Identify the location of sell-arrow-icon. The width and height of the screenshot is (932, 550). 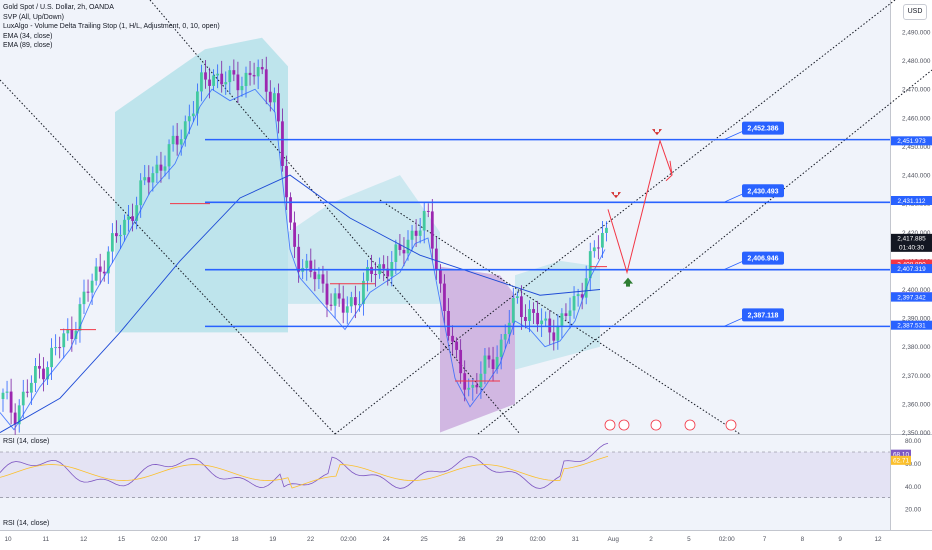
(657, 132).